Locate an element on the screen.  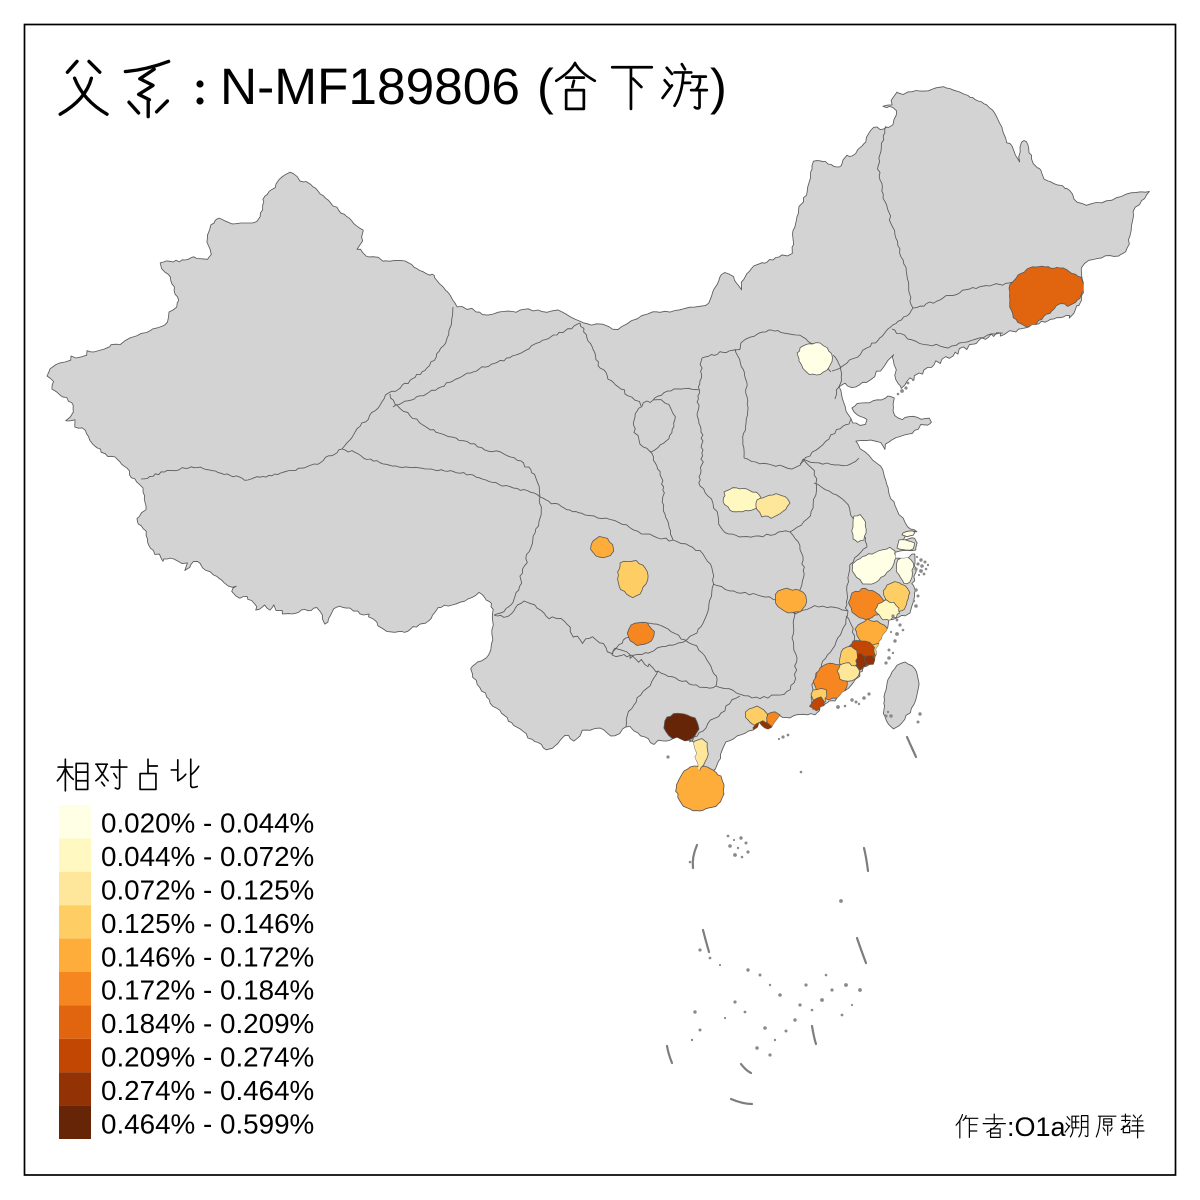
svg-text: 0.172% - 0.184% is located at coordinates (207, 990).